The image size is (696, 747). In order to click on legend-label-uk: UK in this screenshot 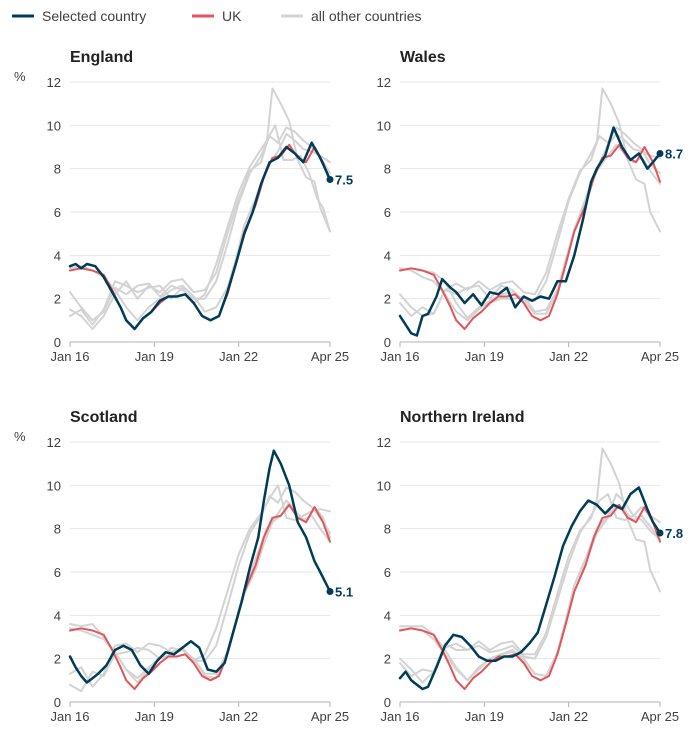, I will do `click(232, 16)`.